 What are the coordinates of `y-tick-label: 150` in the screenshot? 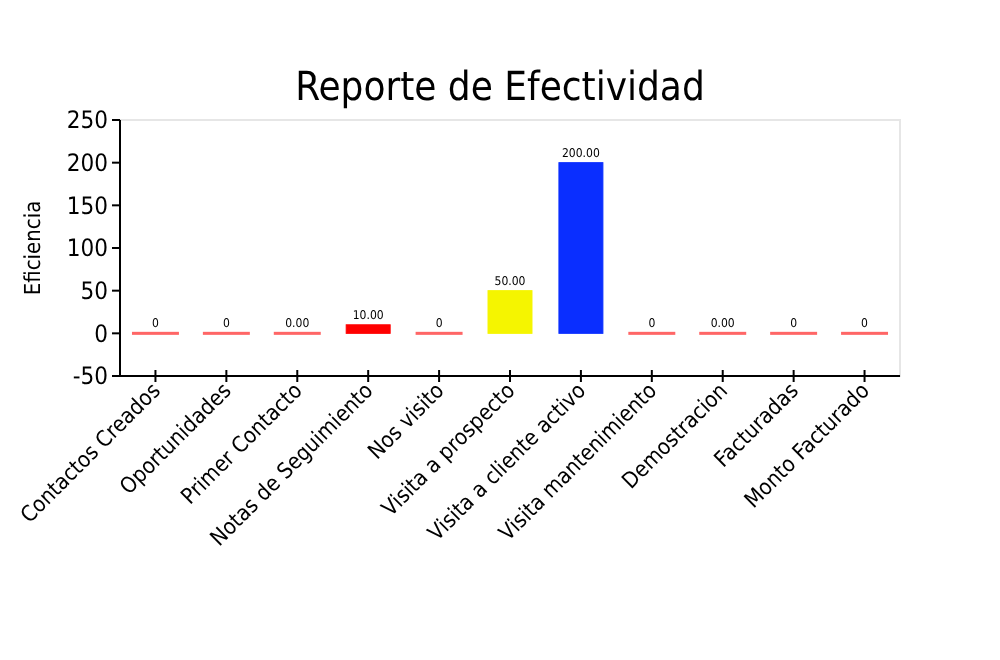 It's located at (87, 205).